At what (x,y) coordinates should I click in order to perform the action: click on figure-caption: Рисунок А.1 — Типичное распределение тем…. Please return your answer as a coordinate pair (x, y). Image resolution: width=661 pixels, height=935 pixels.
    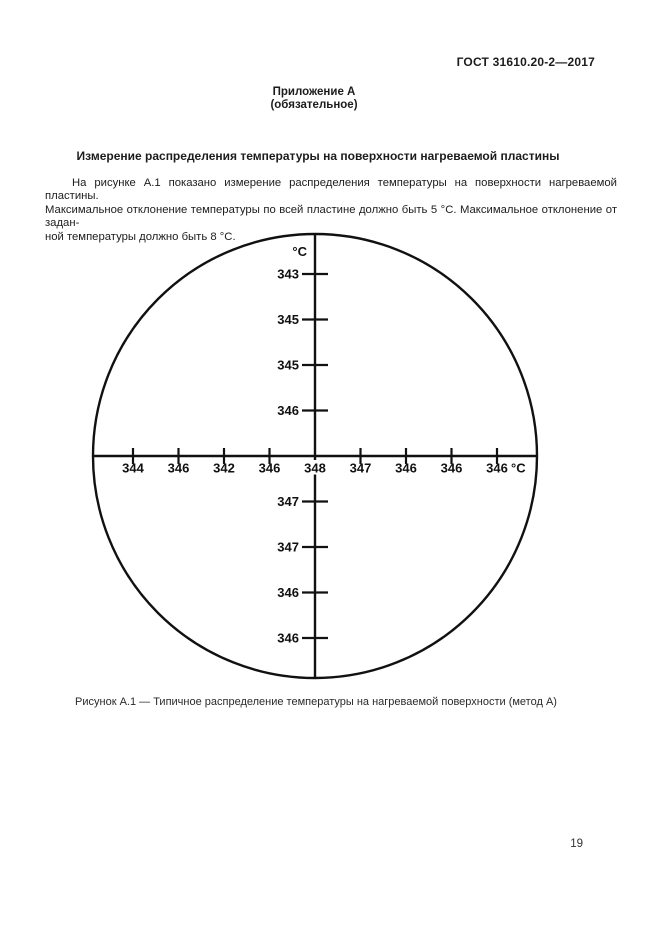
    Looking at the image, I should click on (316, 702).